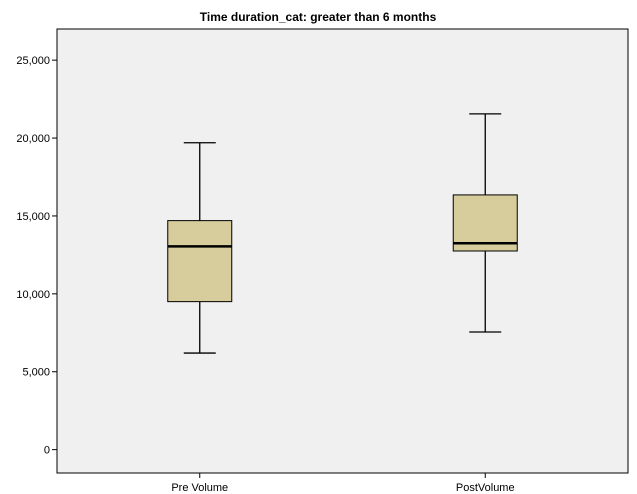 This screenshot has width=637, height=494. Describe the element at coordinates (36, 373) in the screenshot. I see `y-tick-label: 5,000` at that location.